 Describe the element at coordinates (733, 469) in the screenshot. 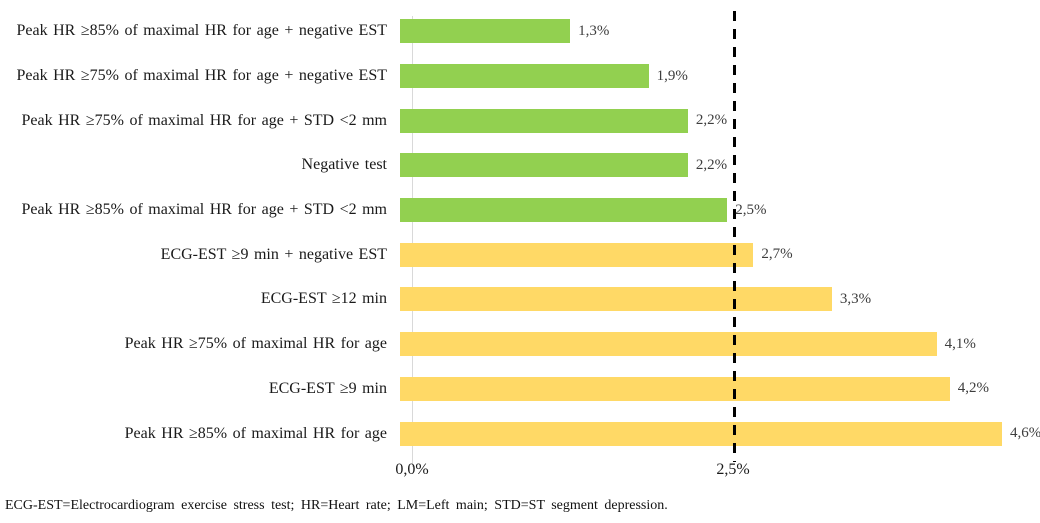

I see `x-axis-tick-label: 2,5%` at that location.